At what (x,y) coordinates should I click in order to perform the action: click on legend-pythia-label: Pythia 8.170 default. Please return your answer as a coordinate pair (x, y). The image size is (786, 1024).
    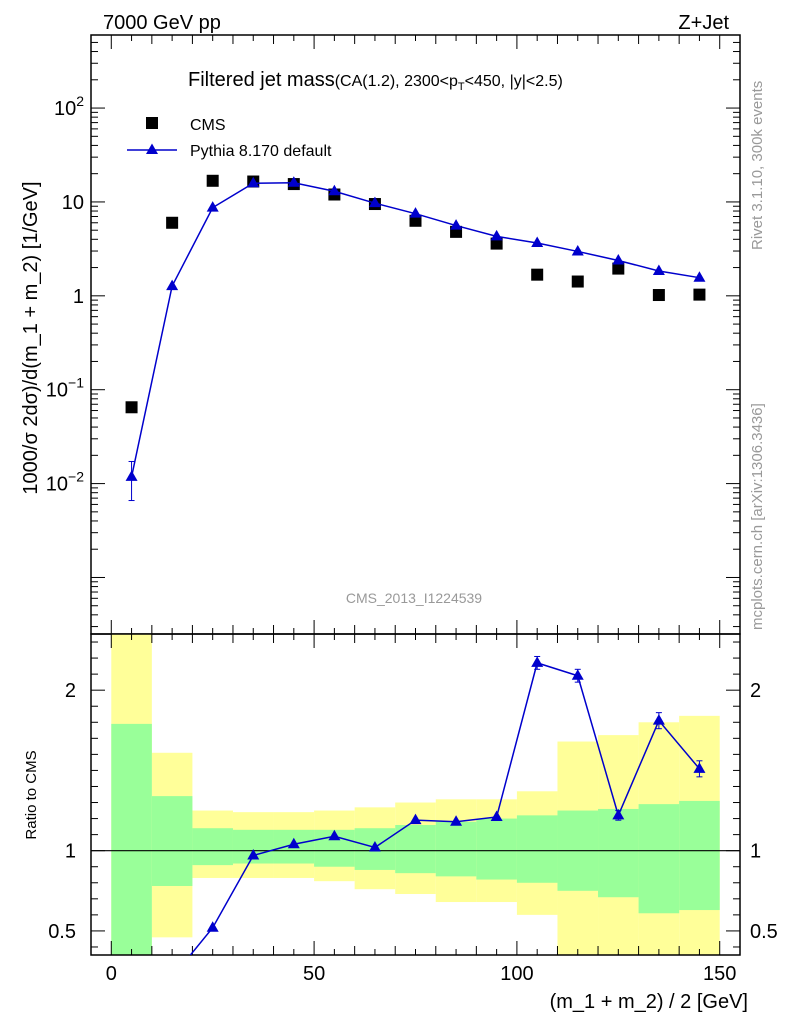
    Looking at the image, I should click on (261, 151).